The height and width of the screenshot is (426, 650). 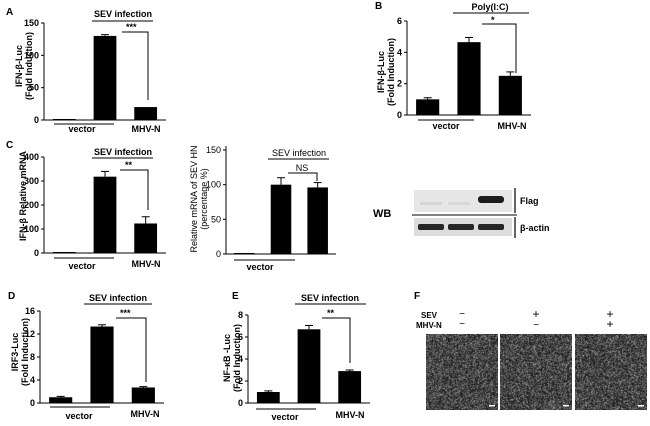 What do you see at coordinates (237, 358) in the screenshot?
I see `panel-e-ylabel-line2: (Fold Induction)` at bounding box center [237, 358].